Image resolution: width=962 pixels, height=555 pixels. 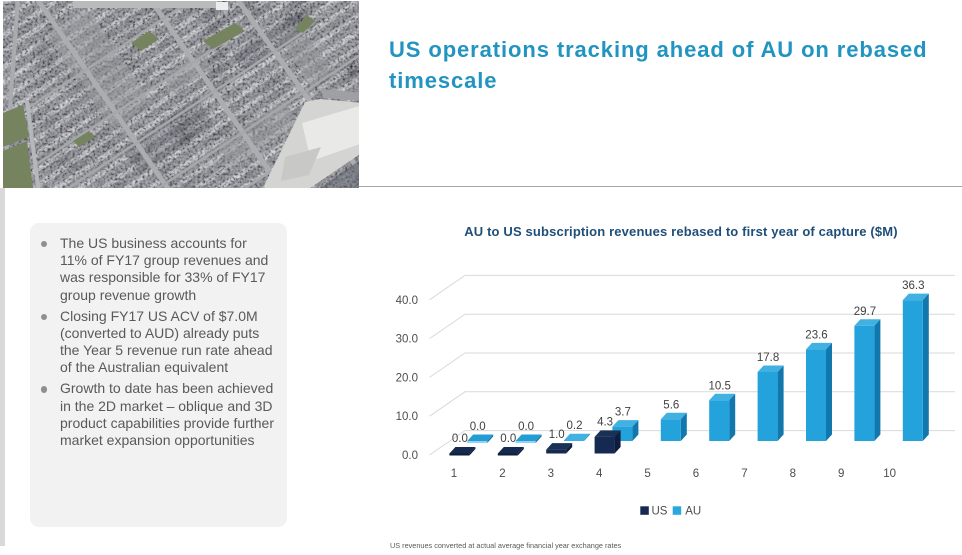 I want to click on svg-text: AU, so click(x=693, y=511).